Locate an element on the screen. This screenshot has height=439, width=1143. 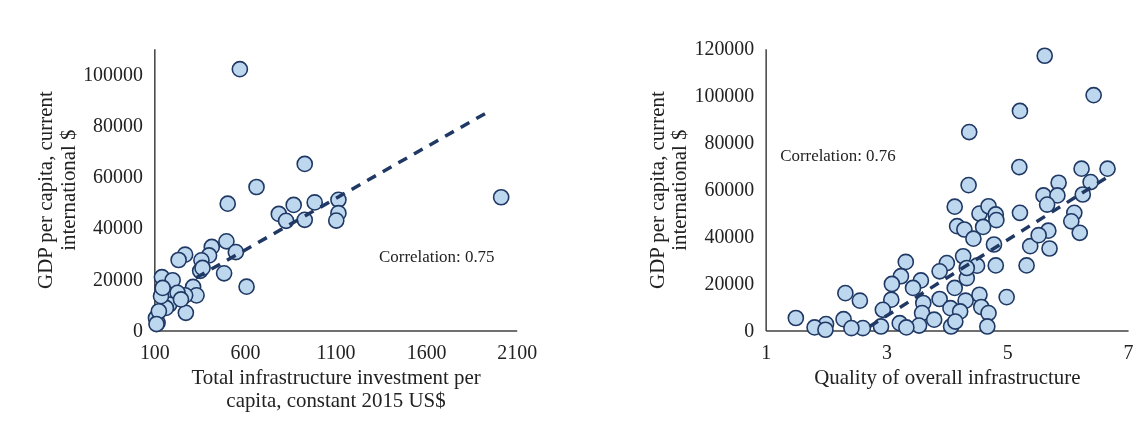
x-tick-label: 100 is located at coordinates (154, 351).